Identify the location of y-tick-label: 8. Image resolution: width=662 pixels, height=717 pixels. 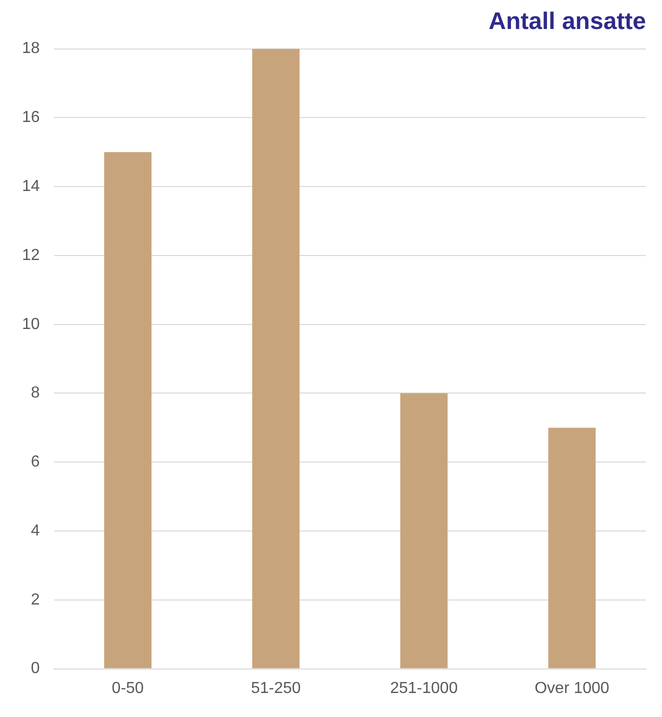
(35, 393).